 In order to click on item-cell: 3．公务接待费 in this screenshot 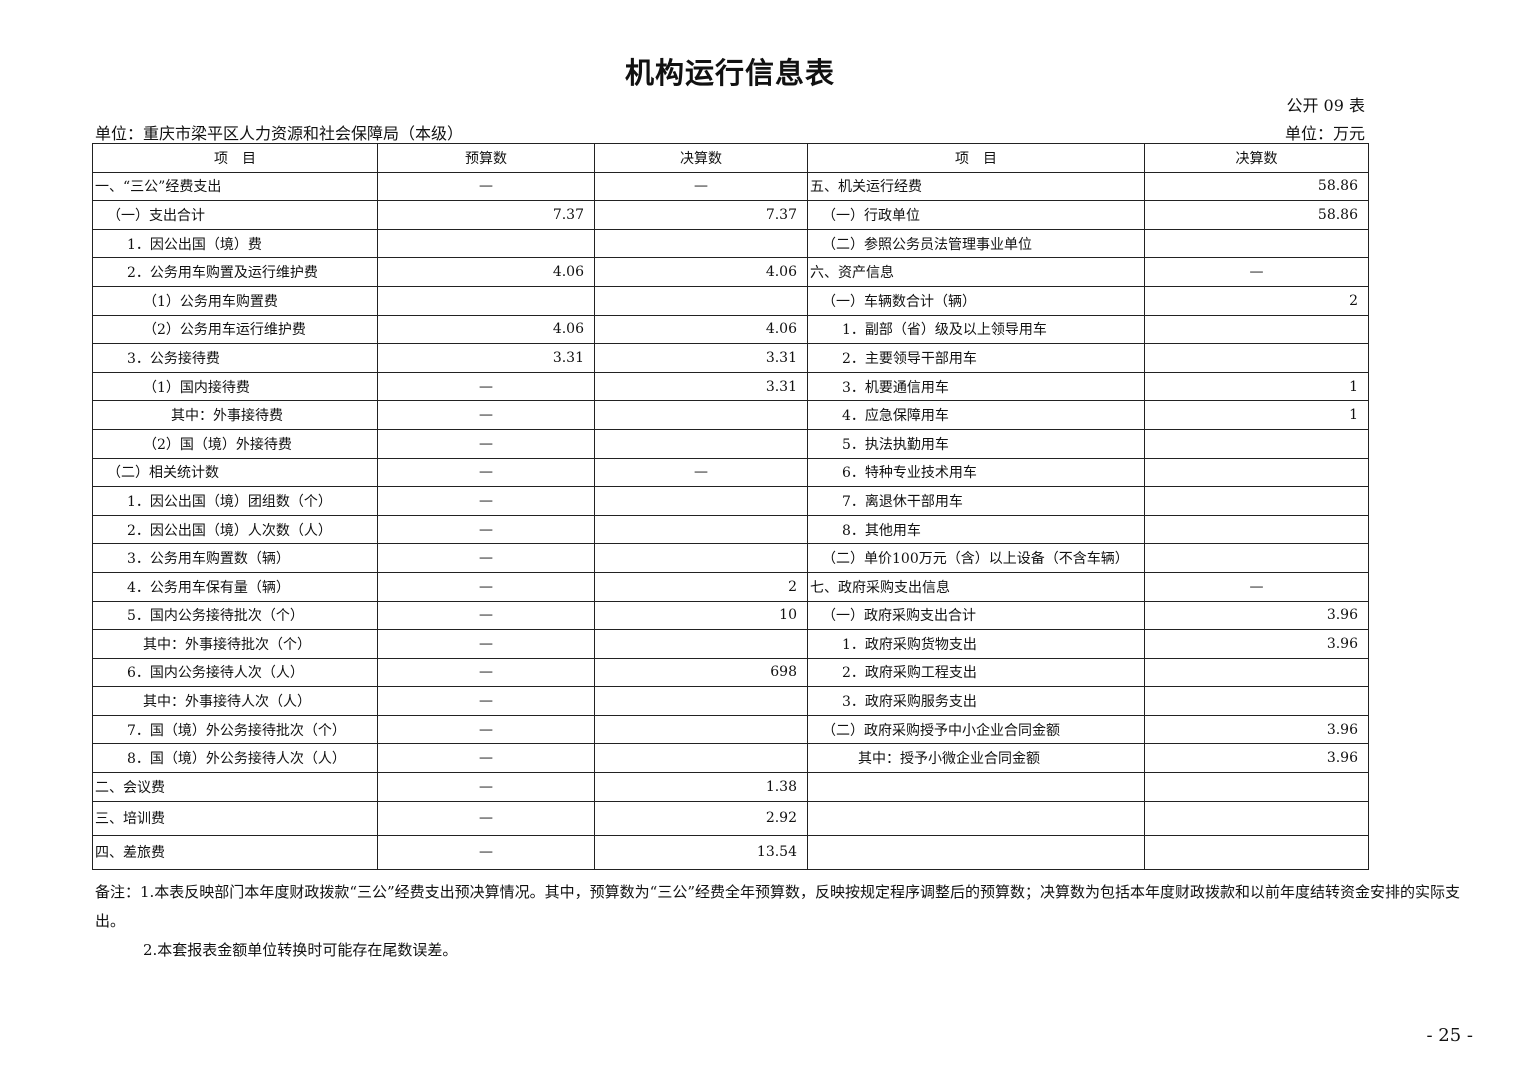, I will do `click(235, 358)`.